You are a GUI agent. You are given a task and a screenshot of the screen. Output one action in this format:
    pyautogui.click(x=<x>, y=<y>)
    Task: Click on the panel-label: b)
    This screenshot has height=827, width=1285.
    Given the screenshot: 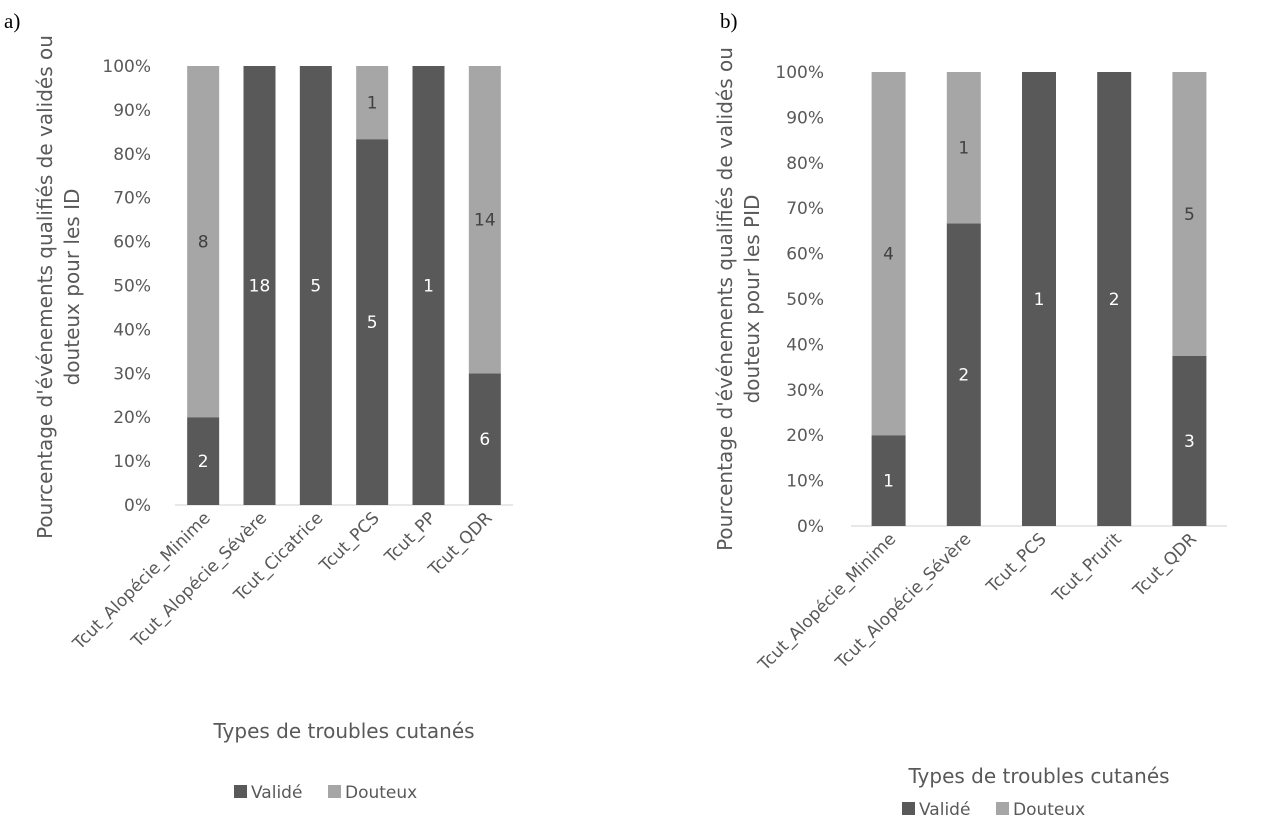 What is the action you would take?
    pyautogui.click(x=729, y=21)
    